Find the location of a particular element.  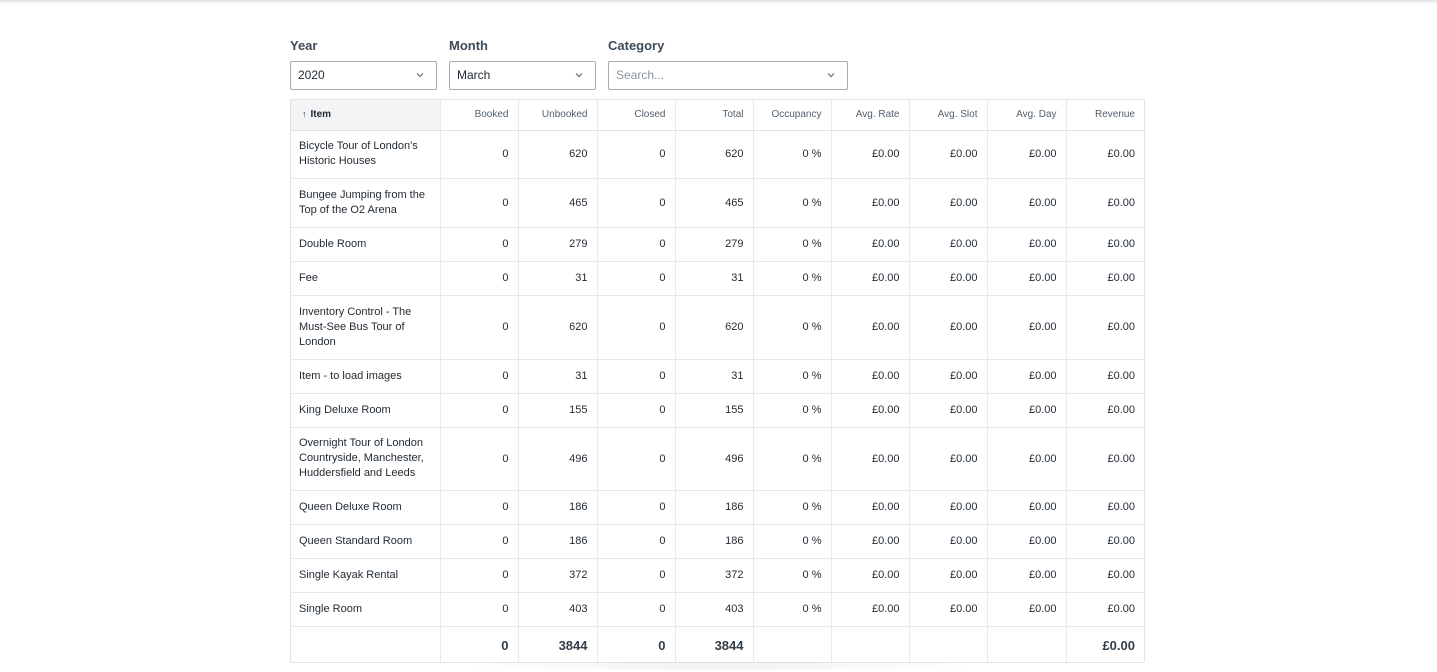

top-bar is located at coordinates (718, 1).